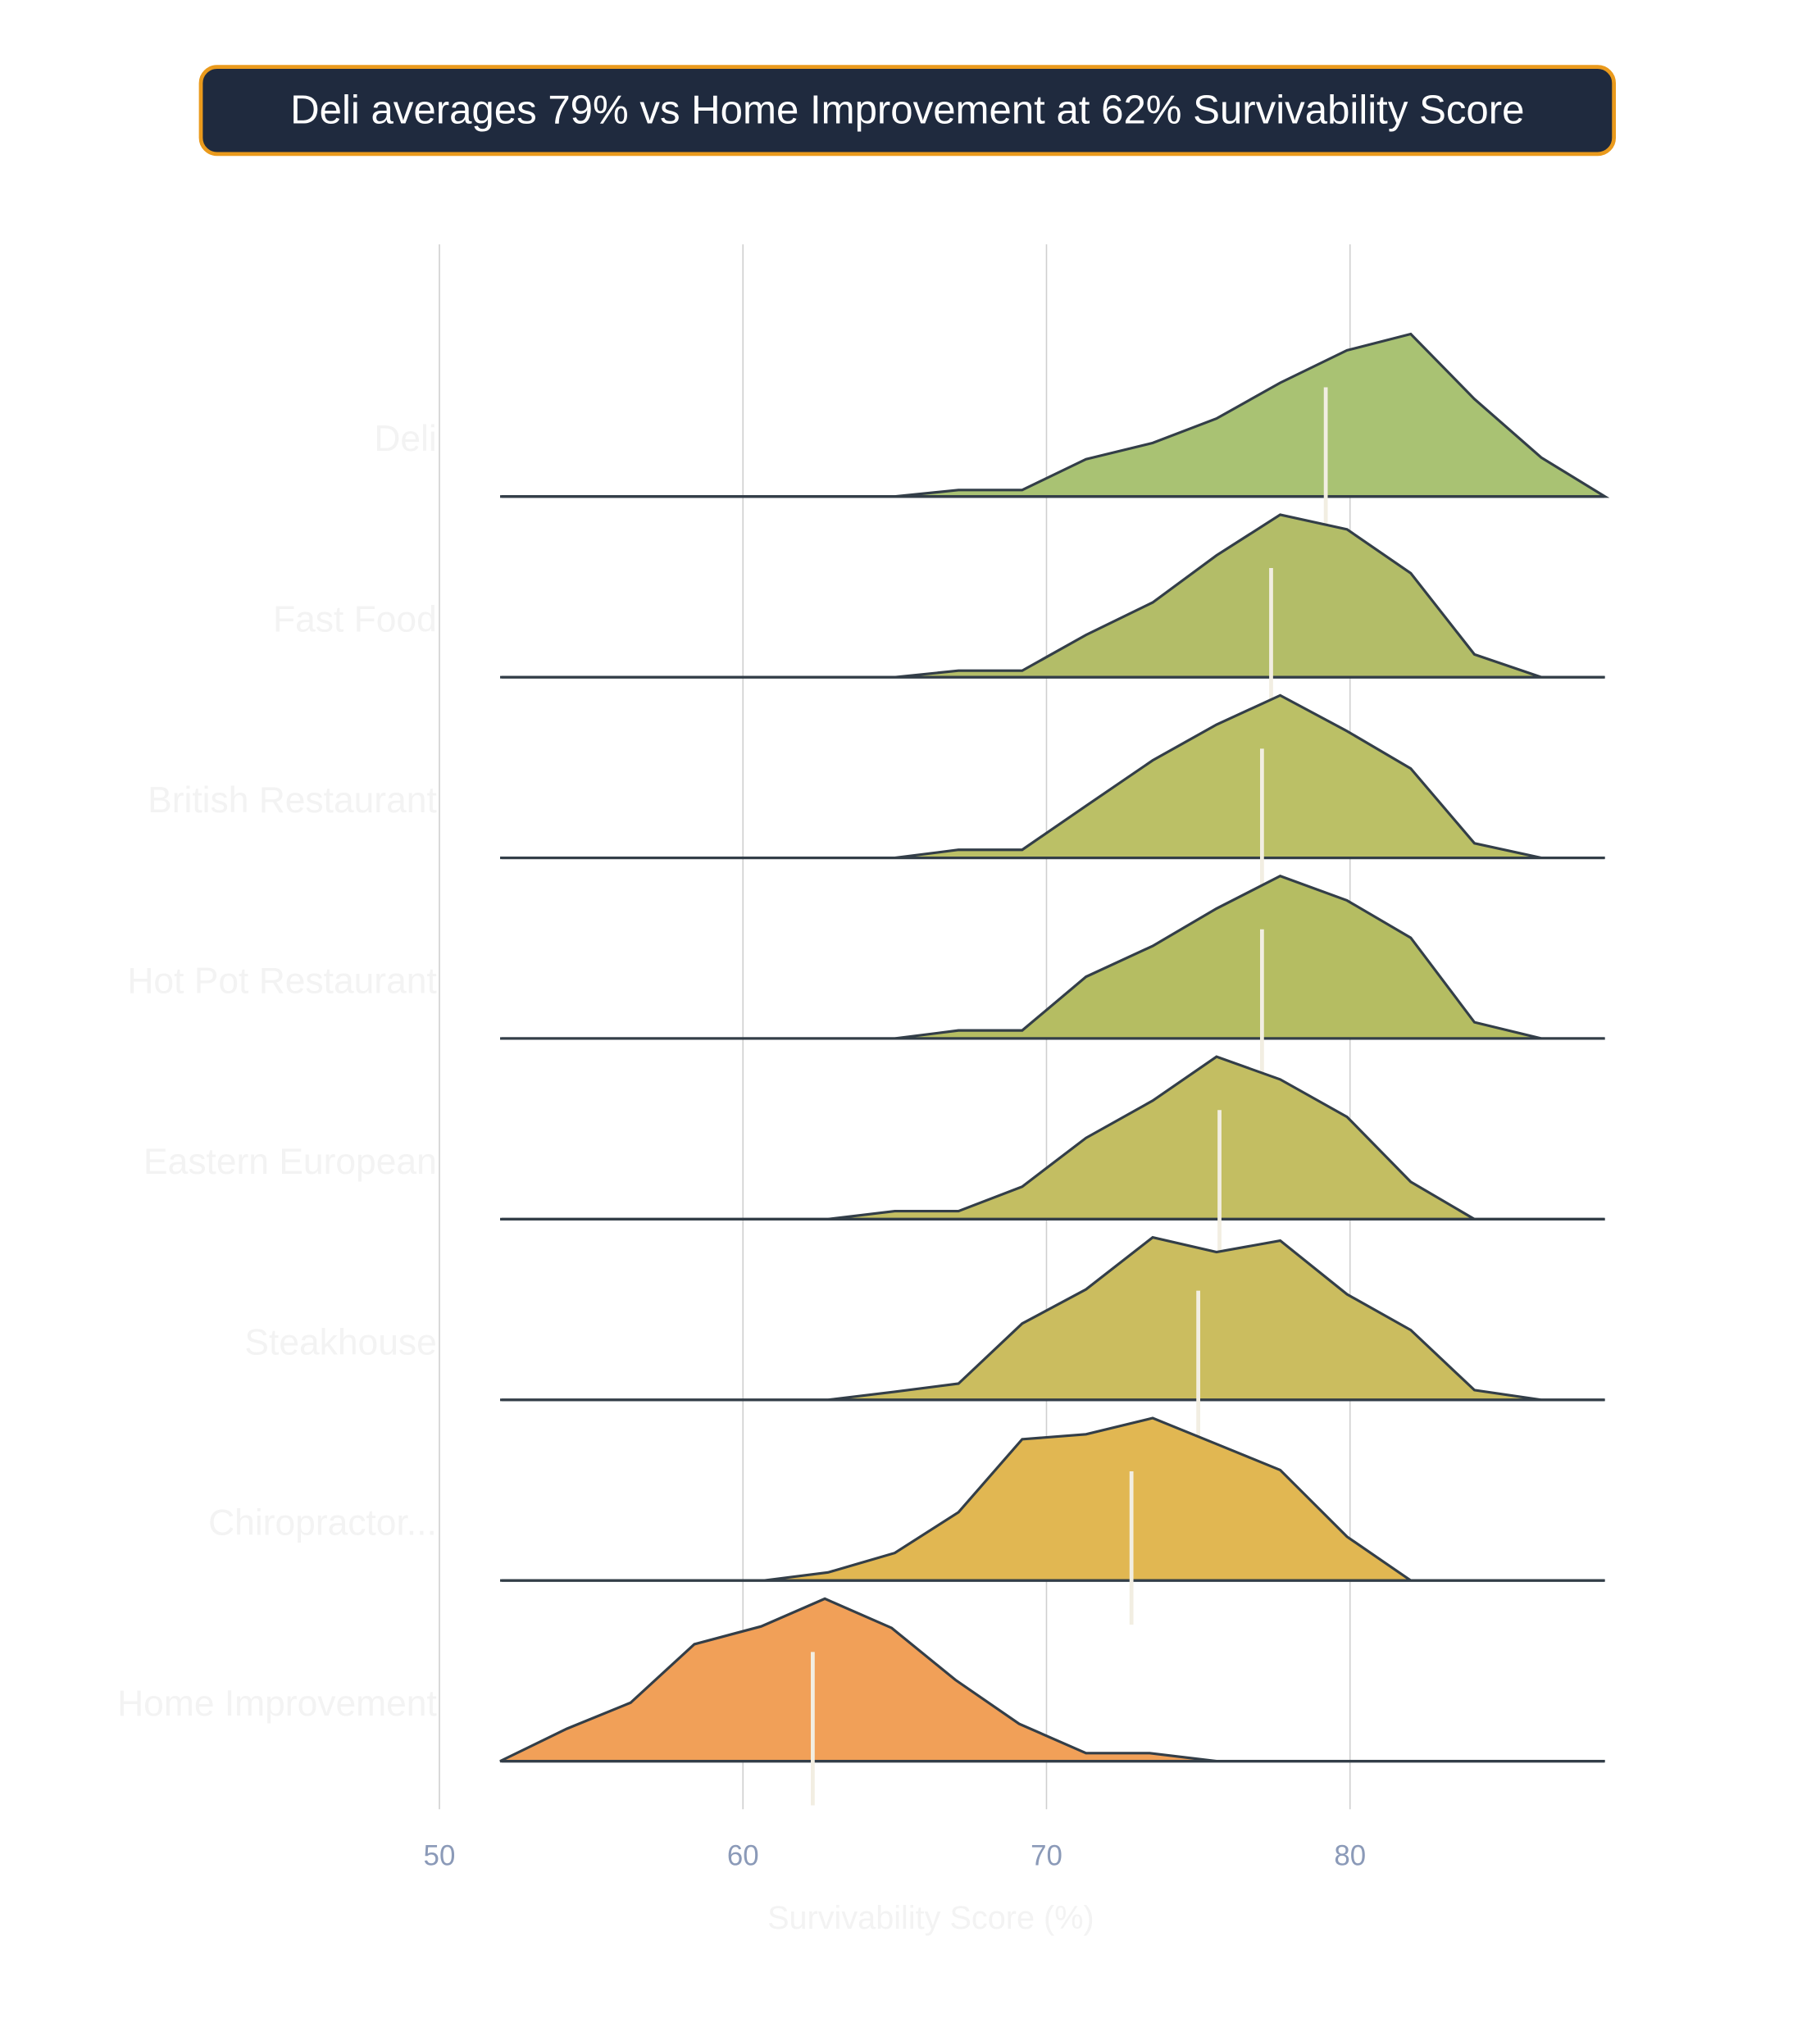 The width and height of the screenshot is (1820, 2041). Describe the element at coordinates (1052, 1138) in the screenshot. I see `density-area-eastern-european` at that location.